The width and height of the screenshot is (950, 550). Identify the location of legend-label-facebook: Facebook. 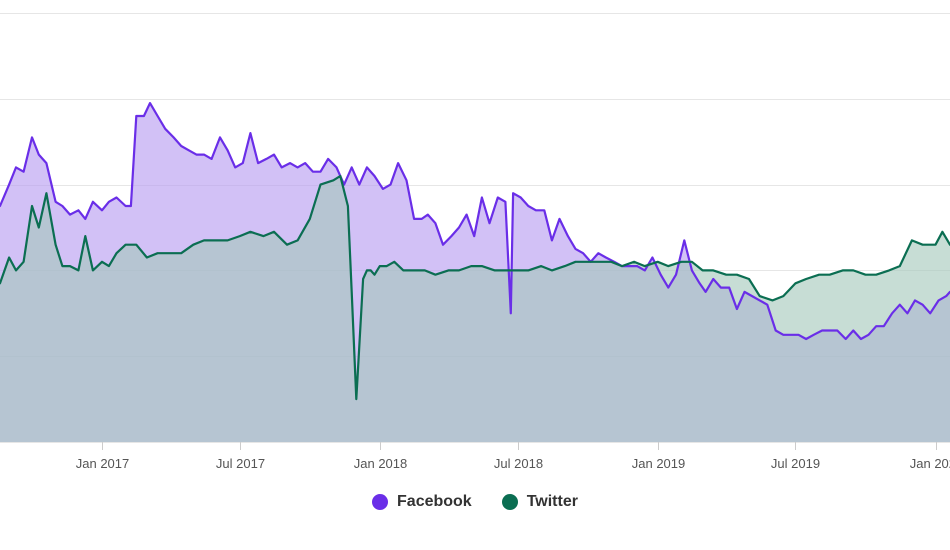
(434, 501).